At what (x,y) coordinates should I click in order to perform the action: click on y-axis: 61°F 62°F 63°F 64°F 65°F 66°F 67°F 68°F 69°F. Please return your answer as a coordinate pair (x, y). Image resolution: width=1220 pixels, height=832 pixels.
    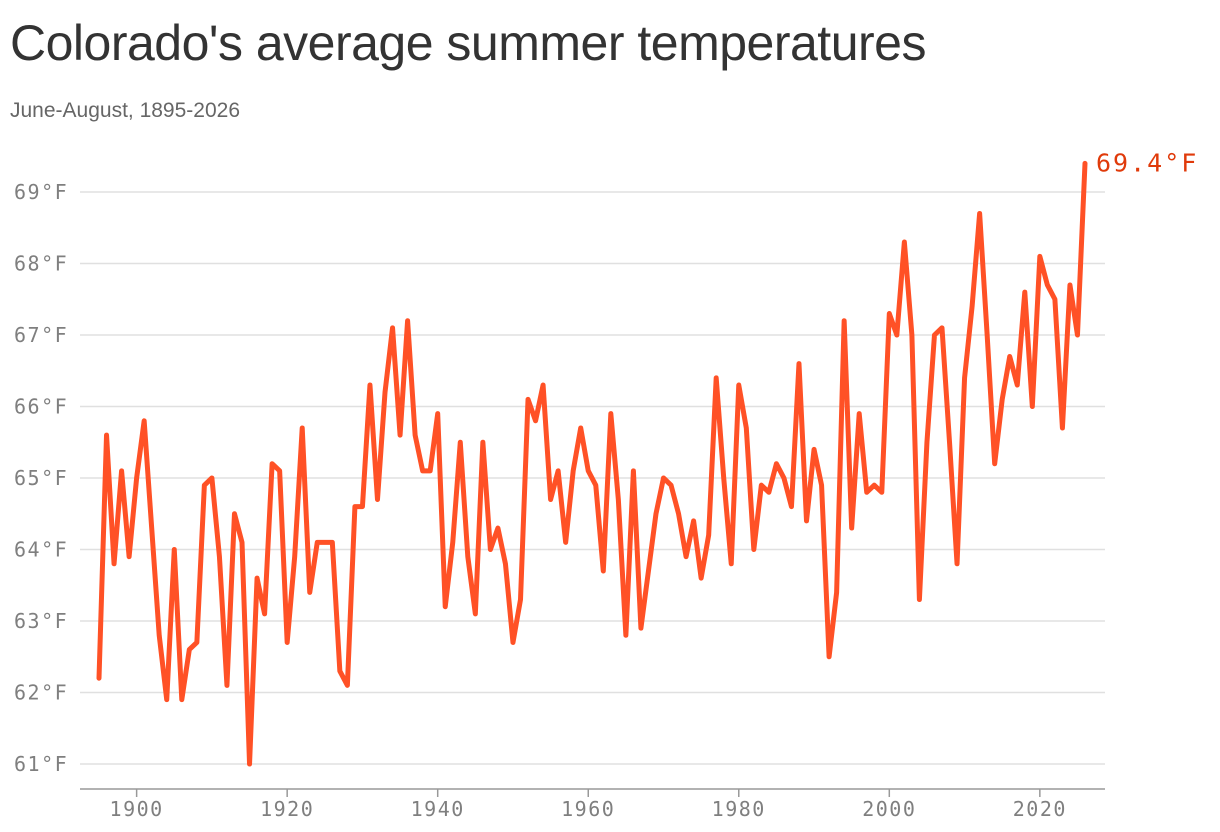
    Looking at the image, I should click on (41, 478).